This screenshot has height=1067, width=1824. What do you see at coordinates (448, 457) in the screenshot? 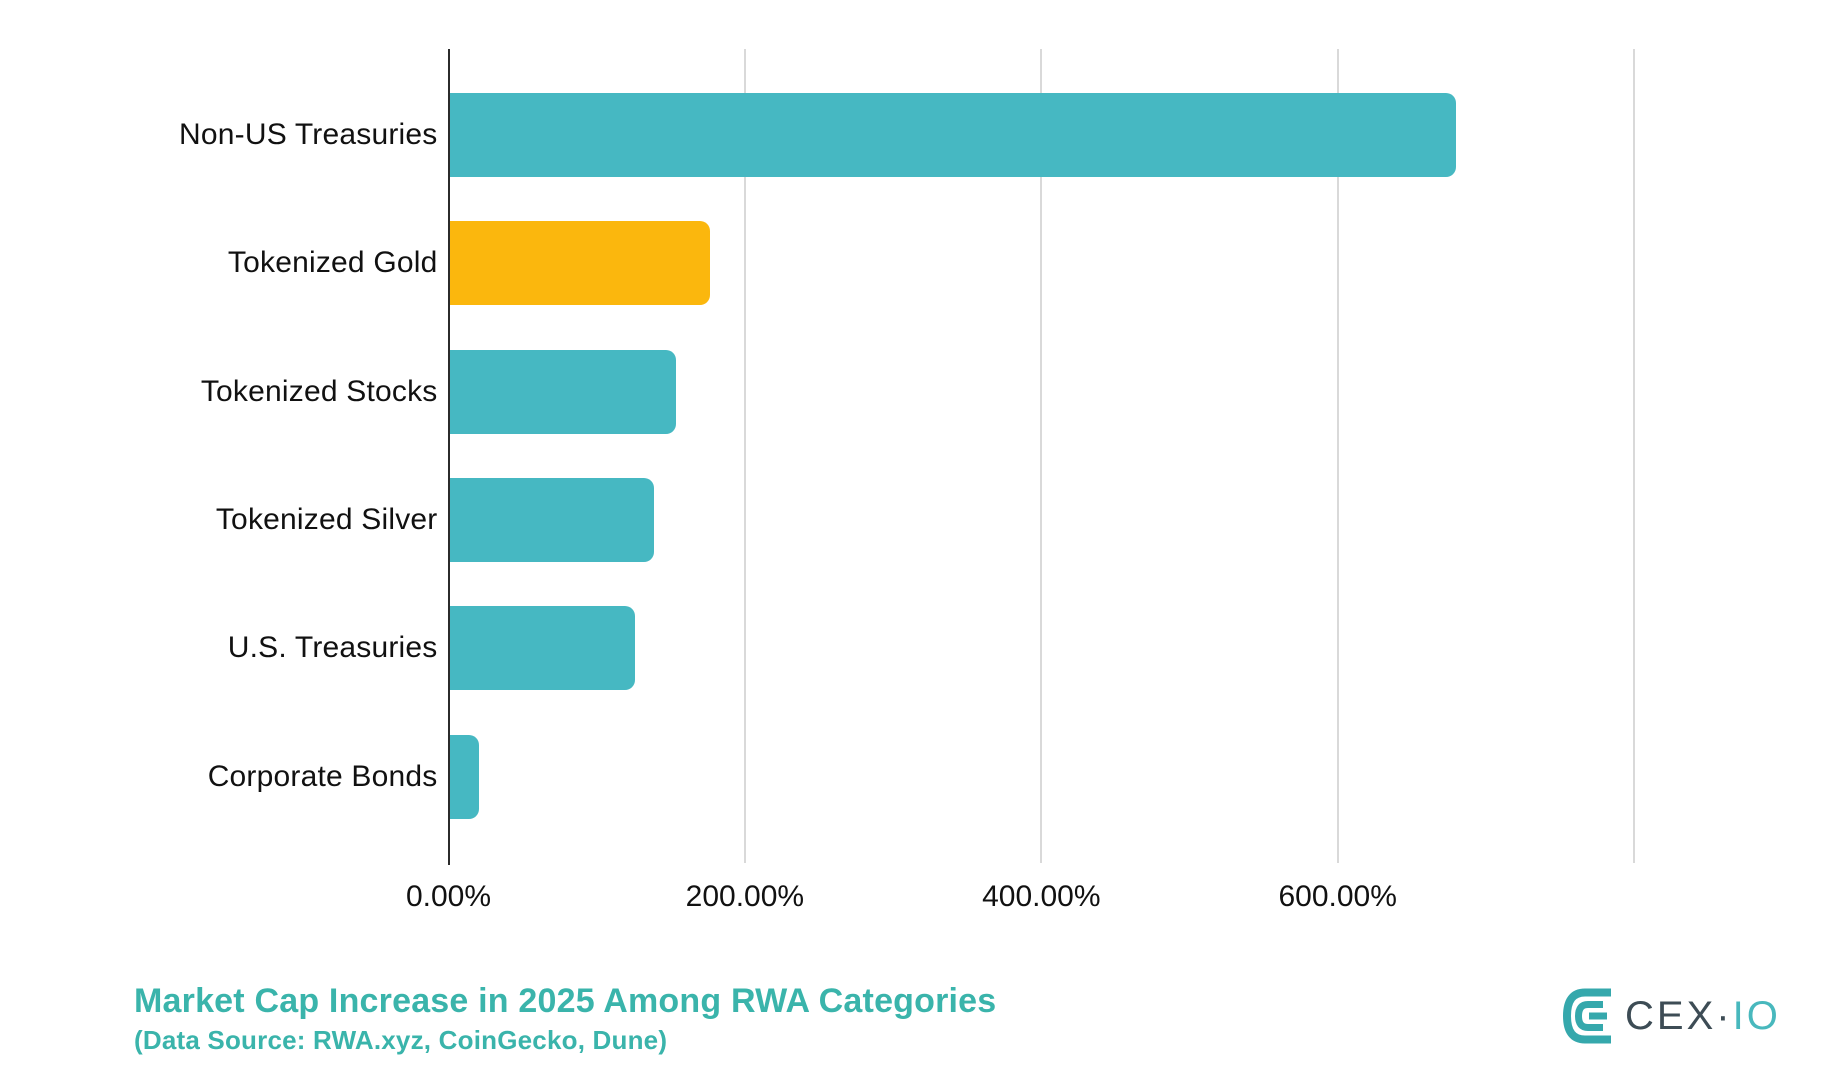
I see `y-axis-line` at bounding box center [448, 457].